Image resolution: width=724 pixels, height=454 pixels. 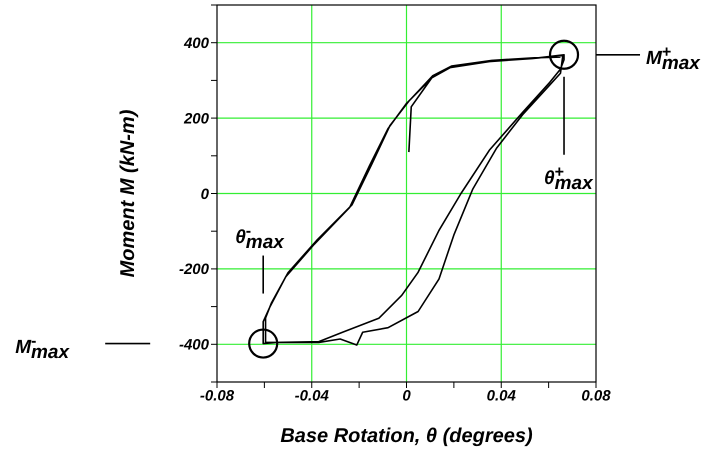 I want to click on y-tick-label: -400, so click(x=194, y=345).